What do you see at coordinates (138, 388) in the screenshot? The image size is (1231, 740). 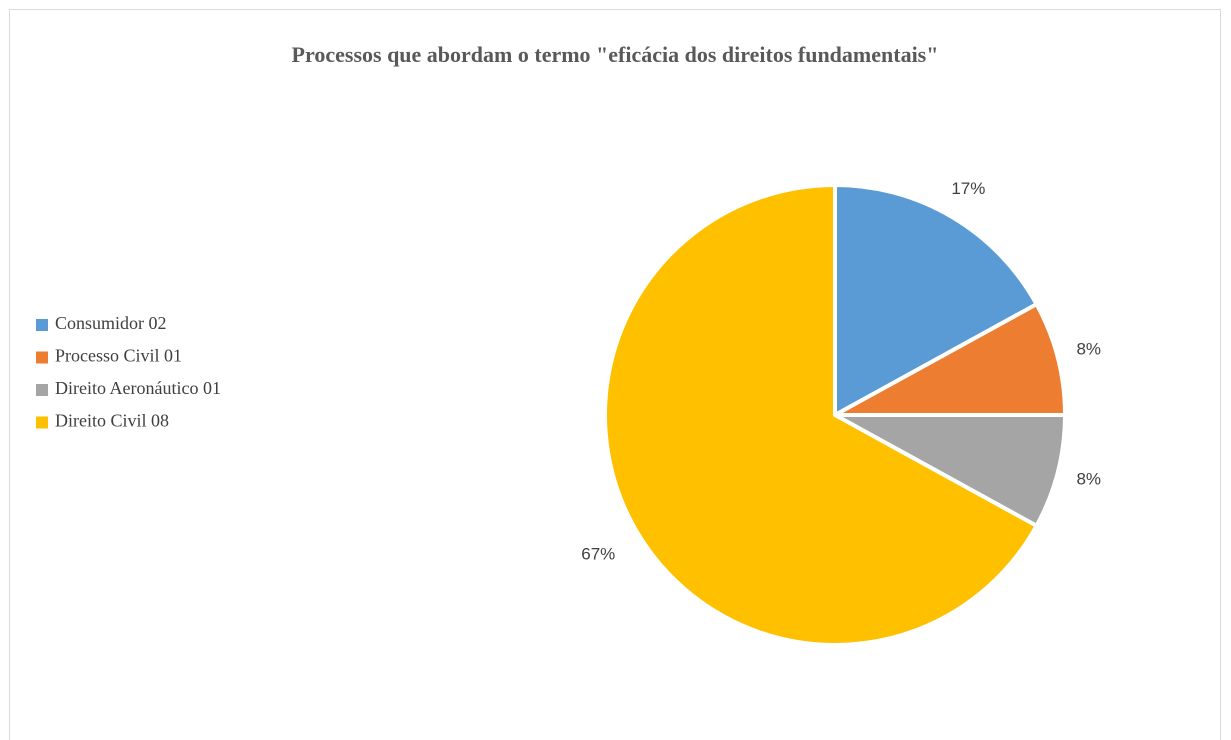 I see `legend-label: Direito Aeronáutico 01` at bounding box center [138, 388].